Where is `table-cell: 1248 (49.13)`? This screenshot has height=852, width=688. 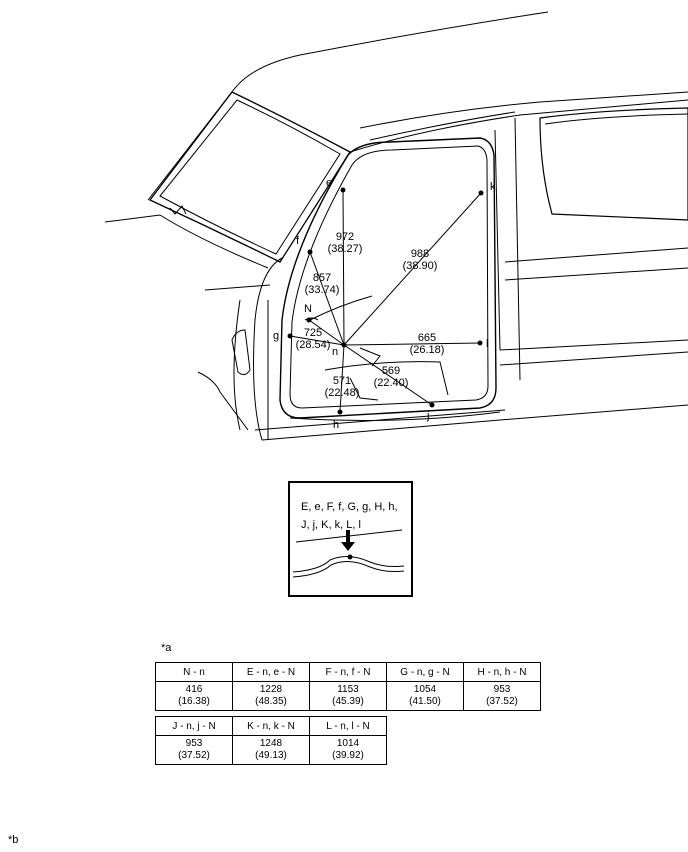
table-cell: 1248 (49.13) is located at coordinates (271, 750).